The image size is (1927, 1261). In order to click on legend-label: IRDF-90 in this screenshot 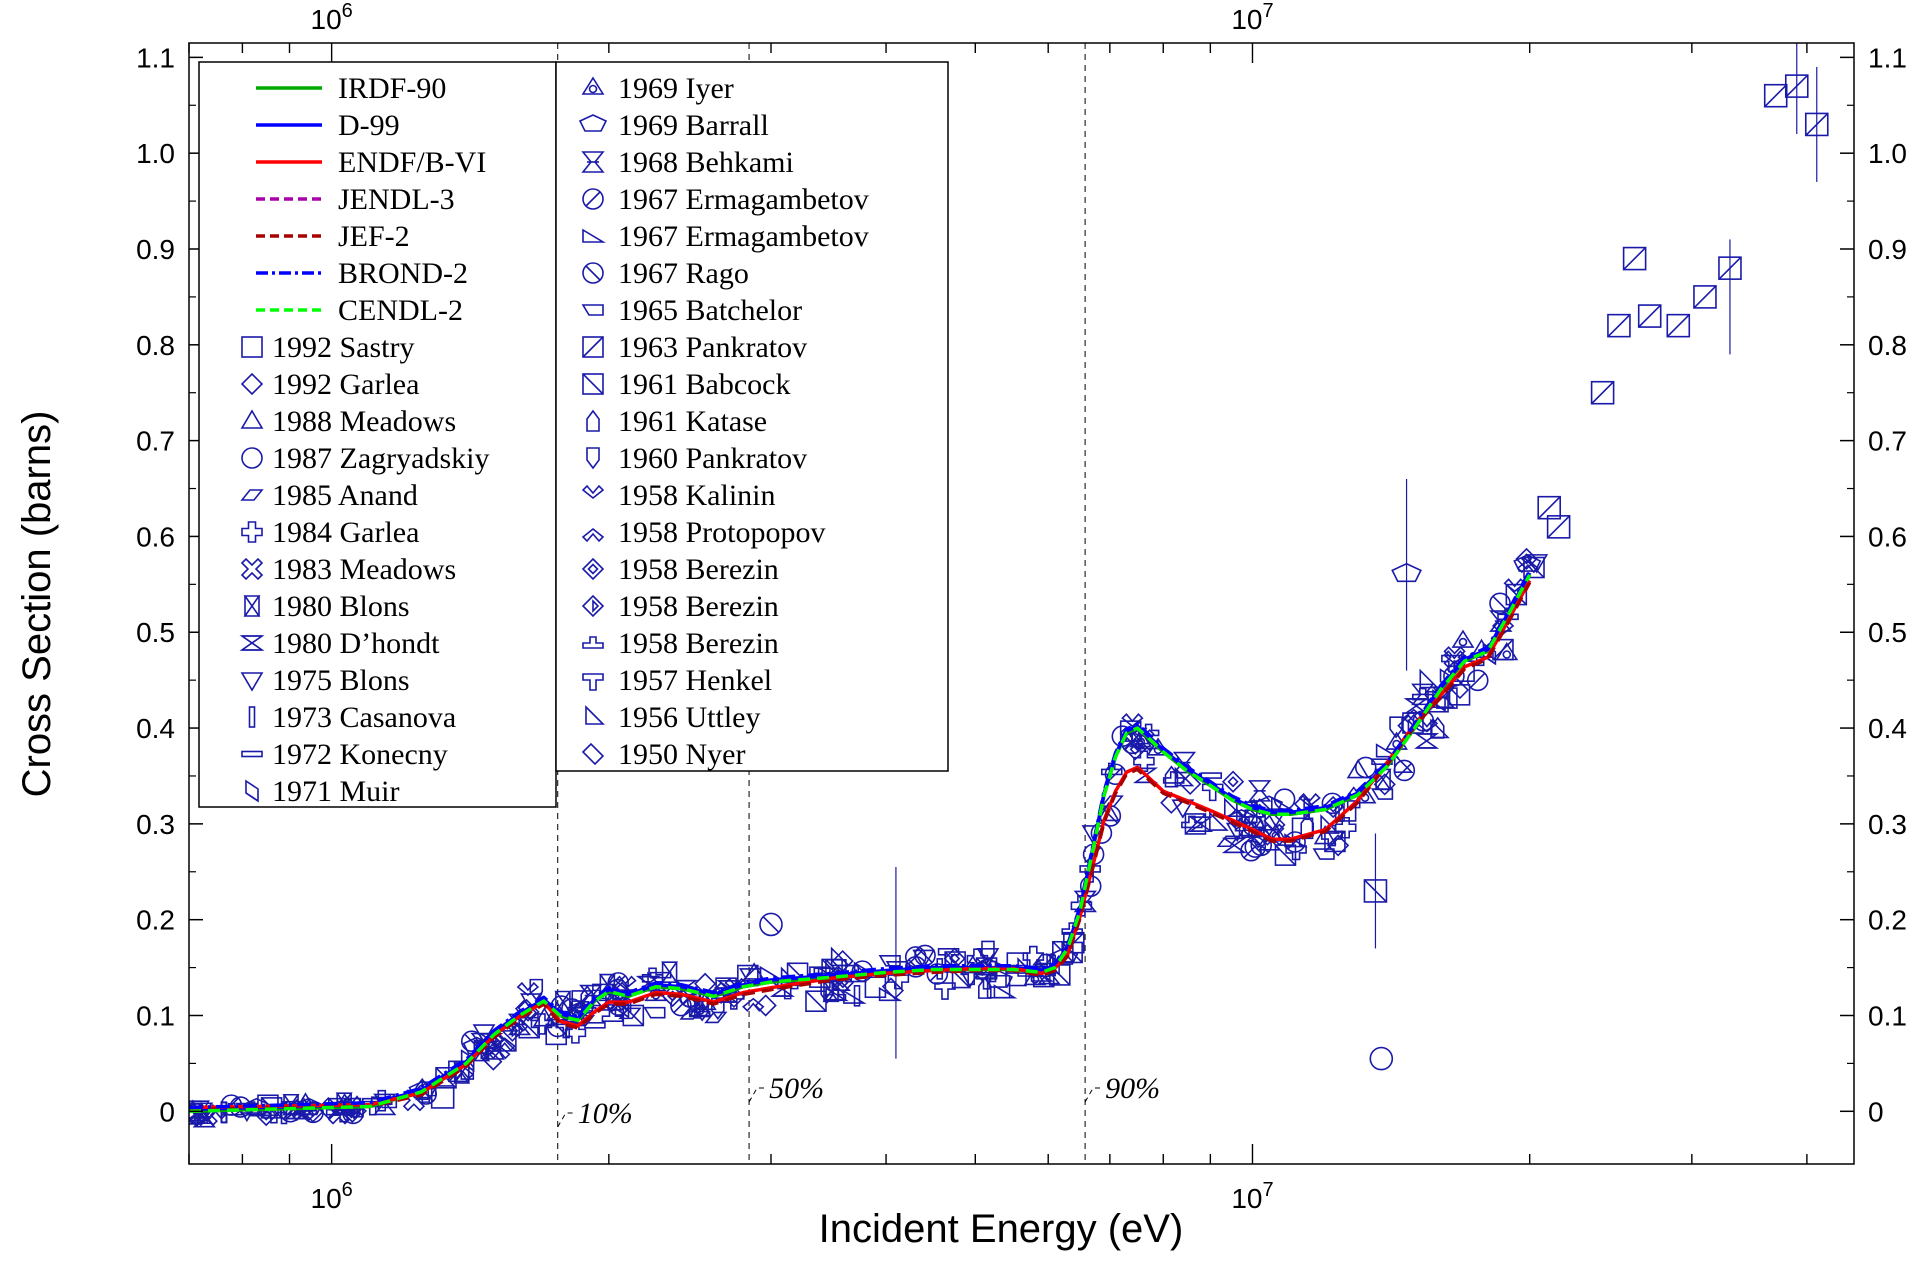, I will do `click(392, 88)`.